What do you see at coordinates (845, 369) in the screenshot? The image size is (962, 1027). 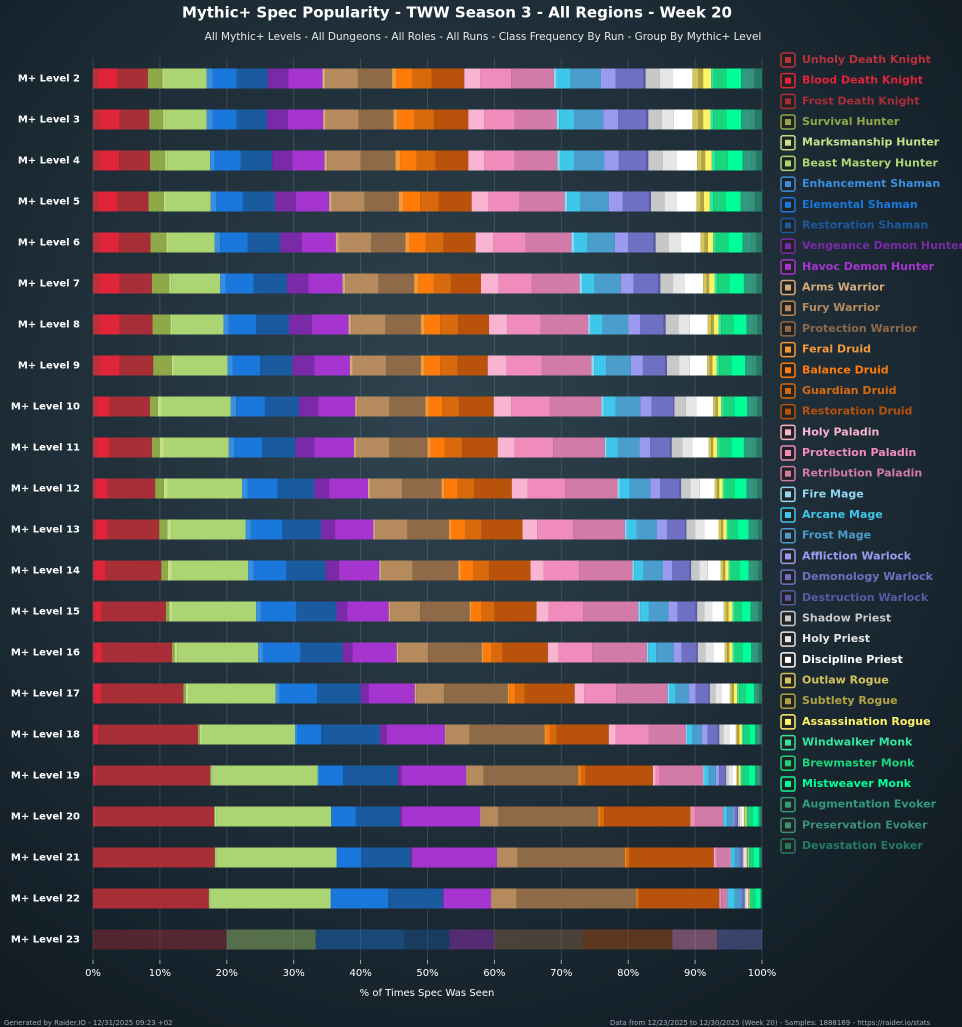 I see `legend-label: Balance Druid` at bounding box center [845, 369].